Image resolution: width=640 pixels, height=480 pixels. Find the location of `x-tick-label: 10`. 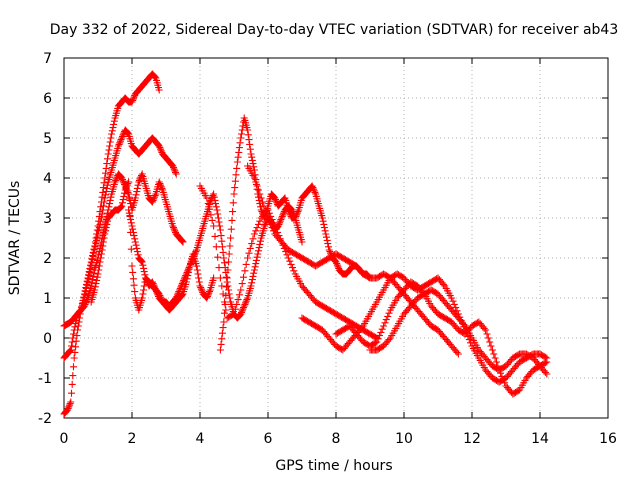

x-tick-label: 10 is located at coordinates (404, 439).